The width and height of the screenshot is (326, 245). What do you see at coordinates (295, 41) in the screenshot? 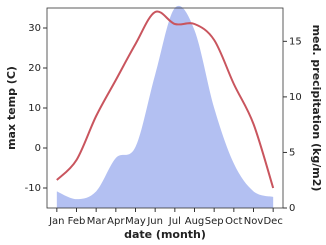
I see `y2-tick-label: 15` at bounding box center [295, 41].